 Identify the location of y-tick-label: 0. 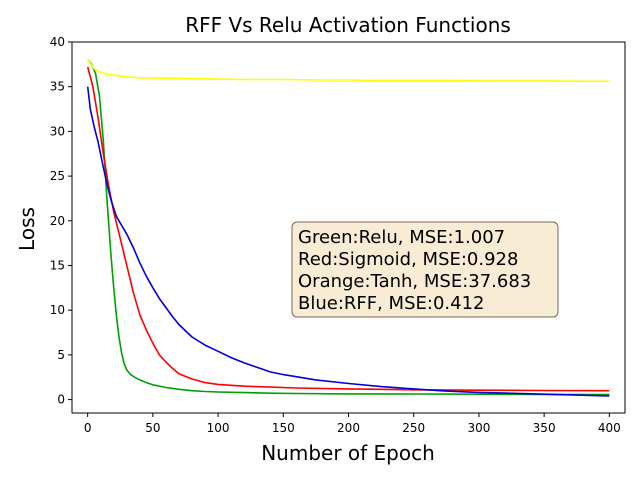
(61, 400).